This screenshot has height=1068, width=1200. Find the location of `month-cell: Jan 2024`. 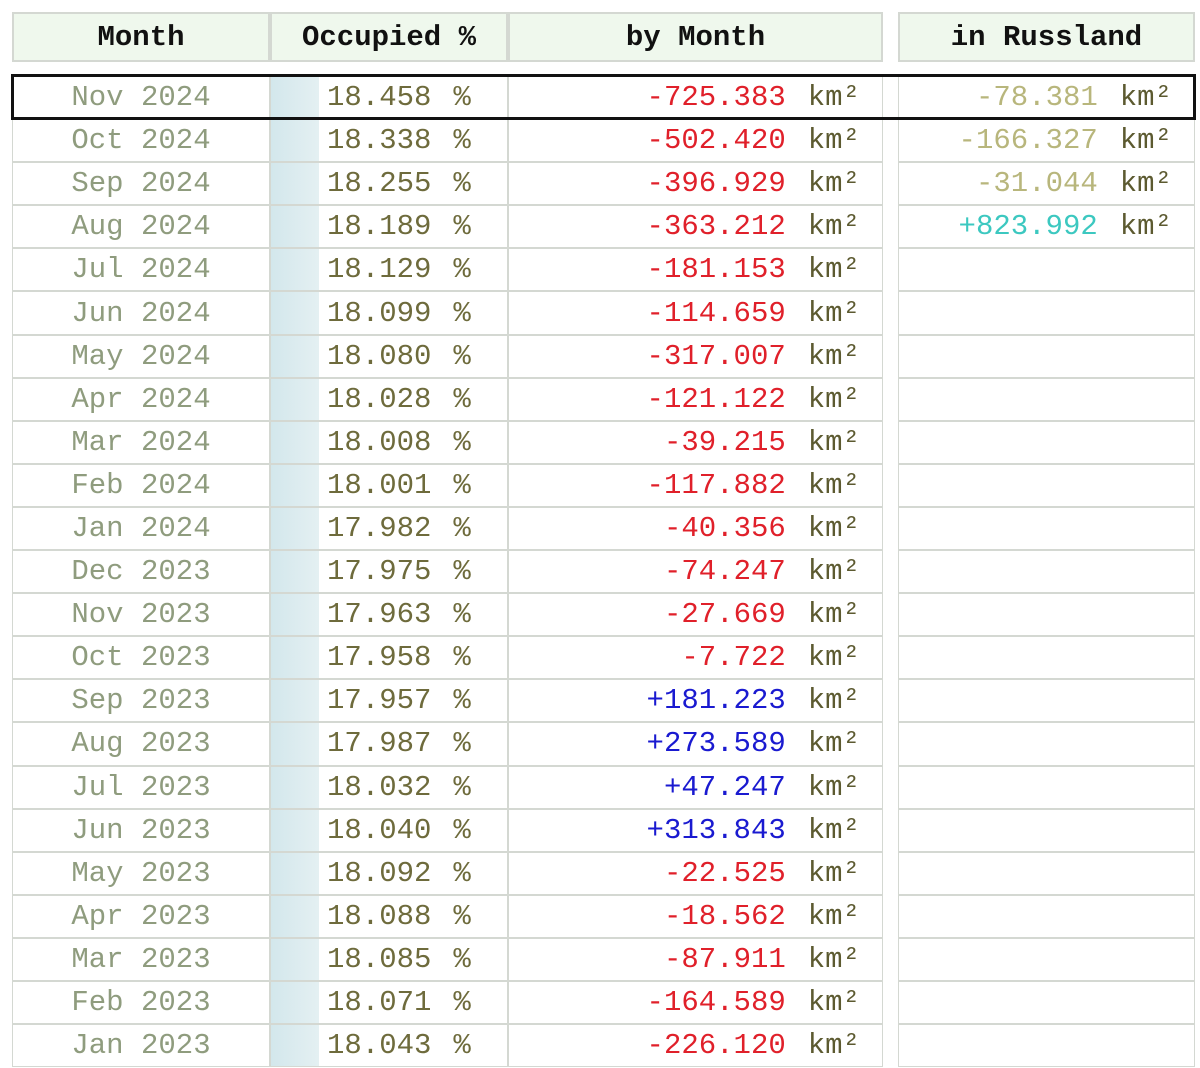

month-cell: Jan 2024 is located at coordinates (141, 528).